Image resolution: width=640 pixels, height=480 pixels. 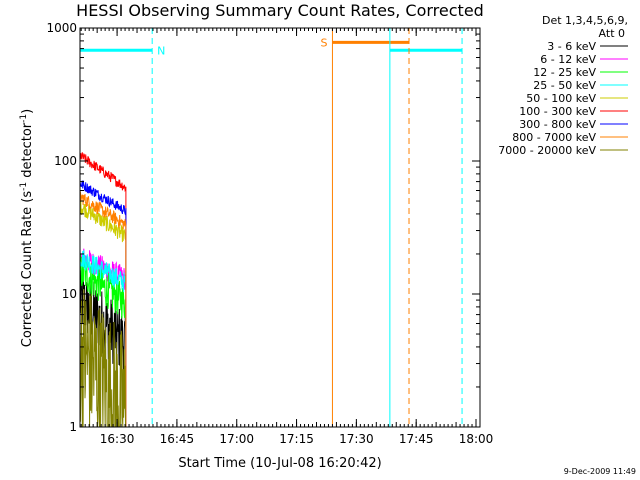 What do you see at coordinates (557, 111) in the screenshot?
I see `legend-label: 100 - 300 keV` at bounding box center [557, 111].